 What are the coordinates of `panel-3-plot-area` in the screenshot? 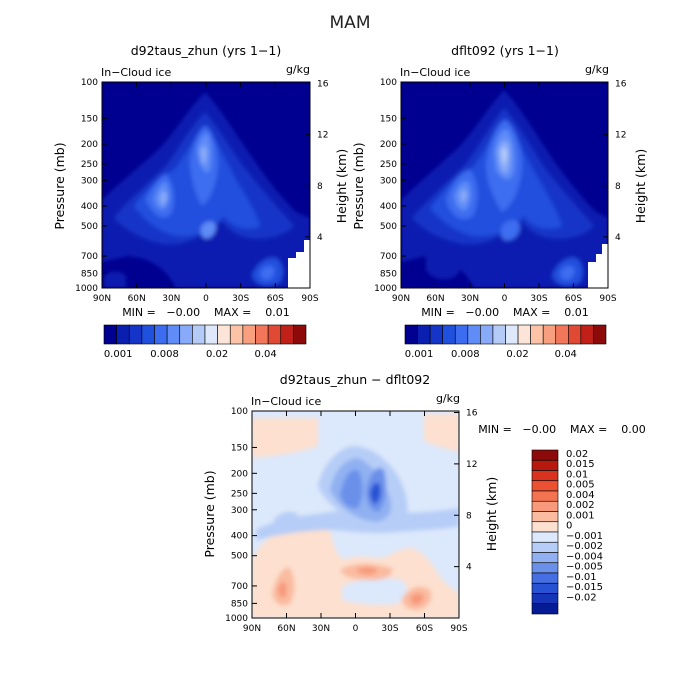 It's located at (355, 514).